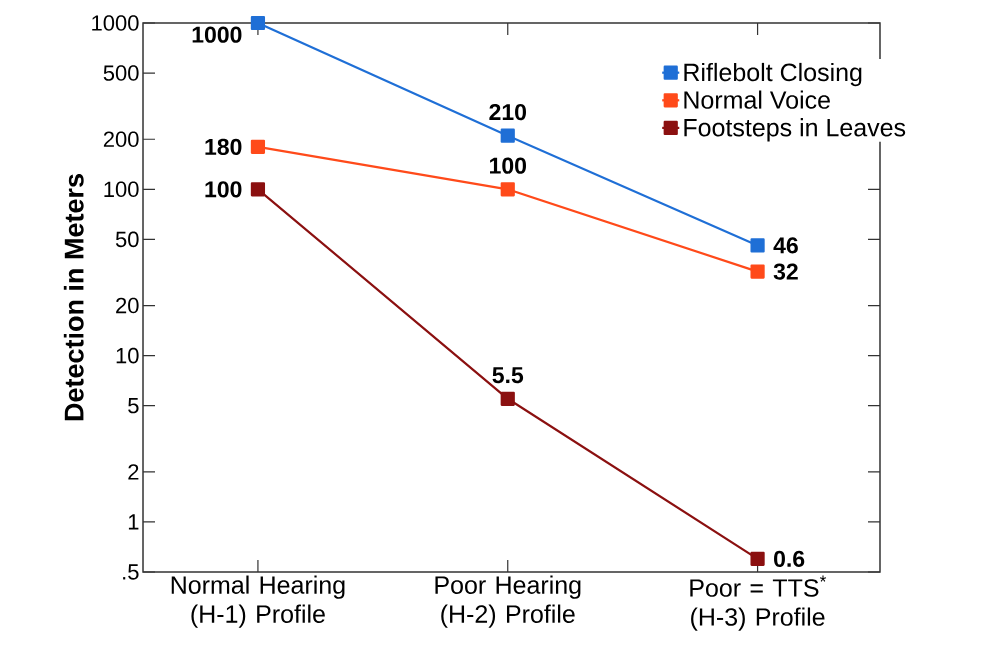  I want to click on legend-label: Riflebolt Closing, so click(773, 74).